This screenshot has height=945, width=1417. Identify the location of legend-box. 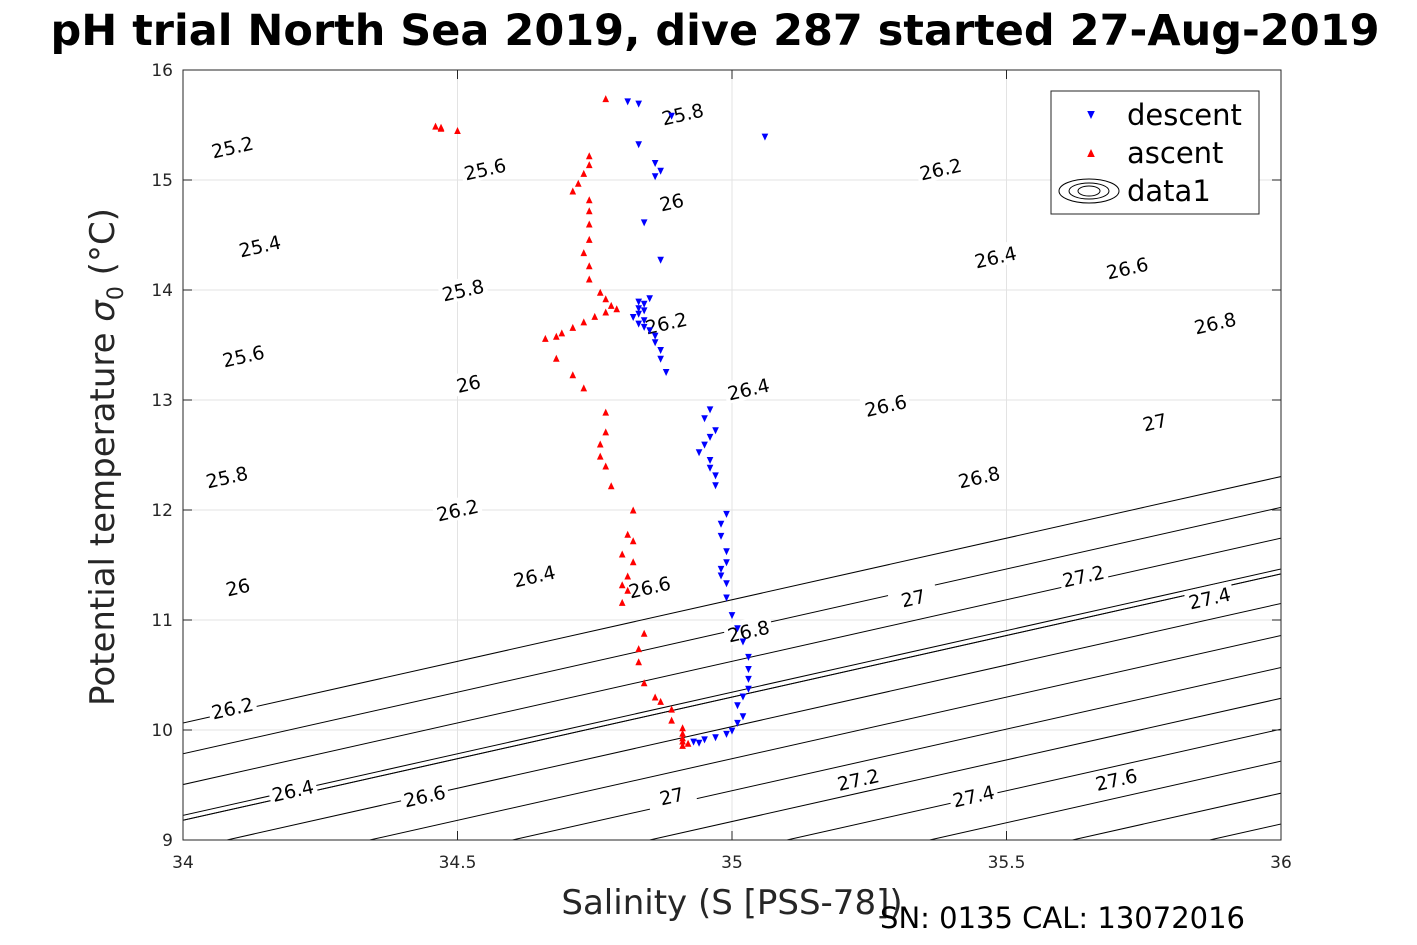
(1155, 152).